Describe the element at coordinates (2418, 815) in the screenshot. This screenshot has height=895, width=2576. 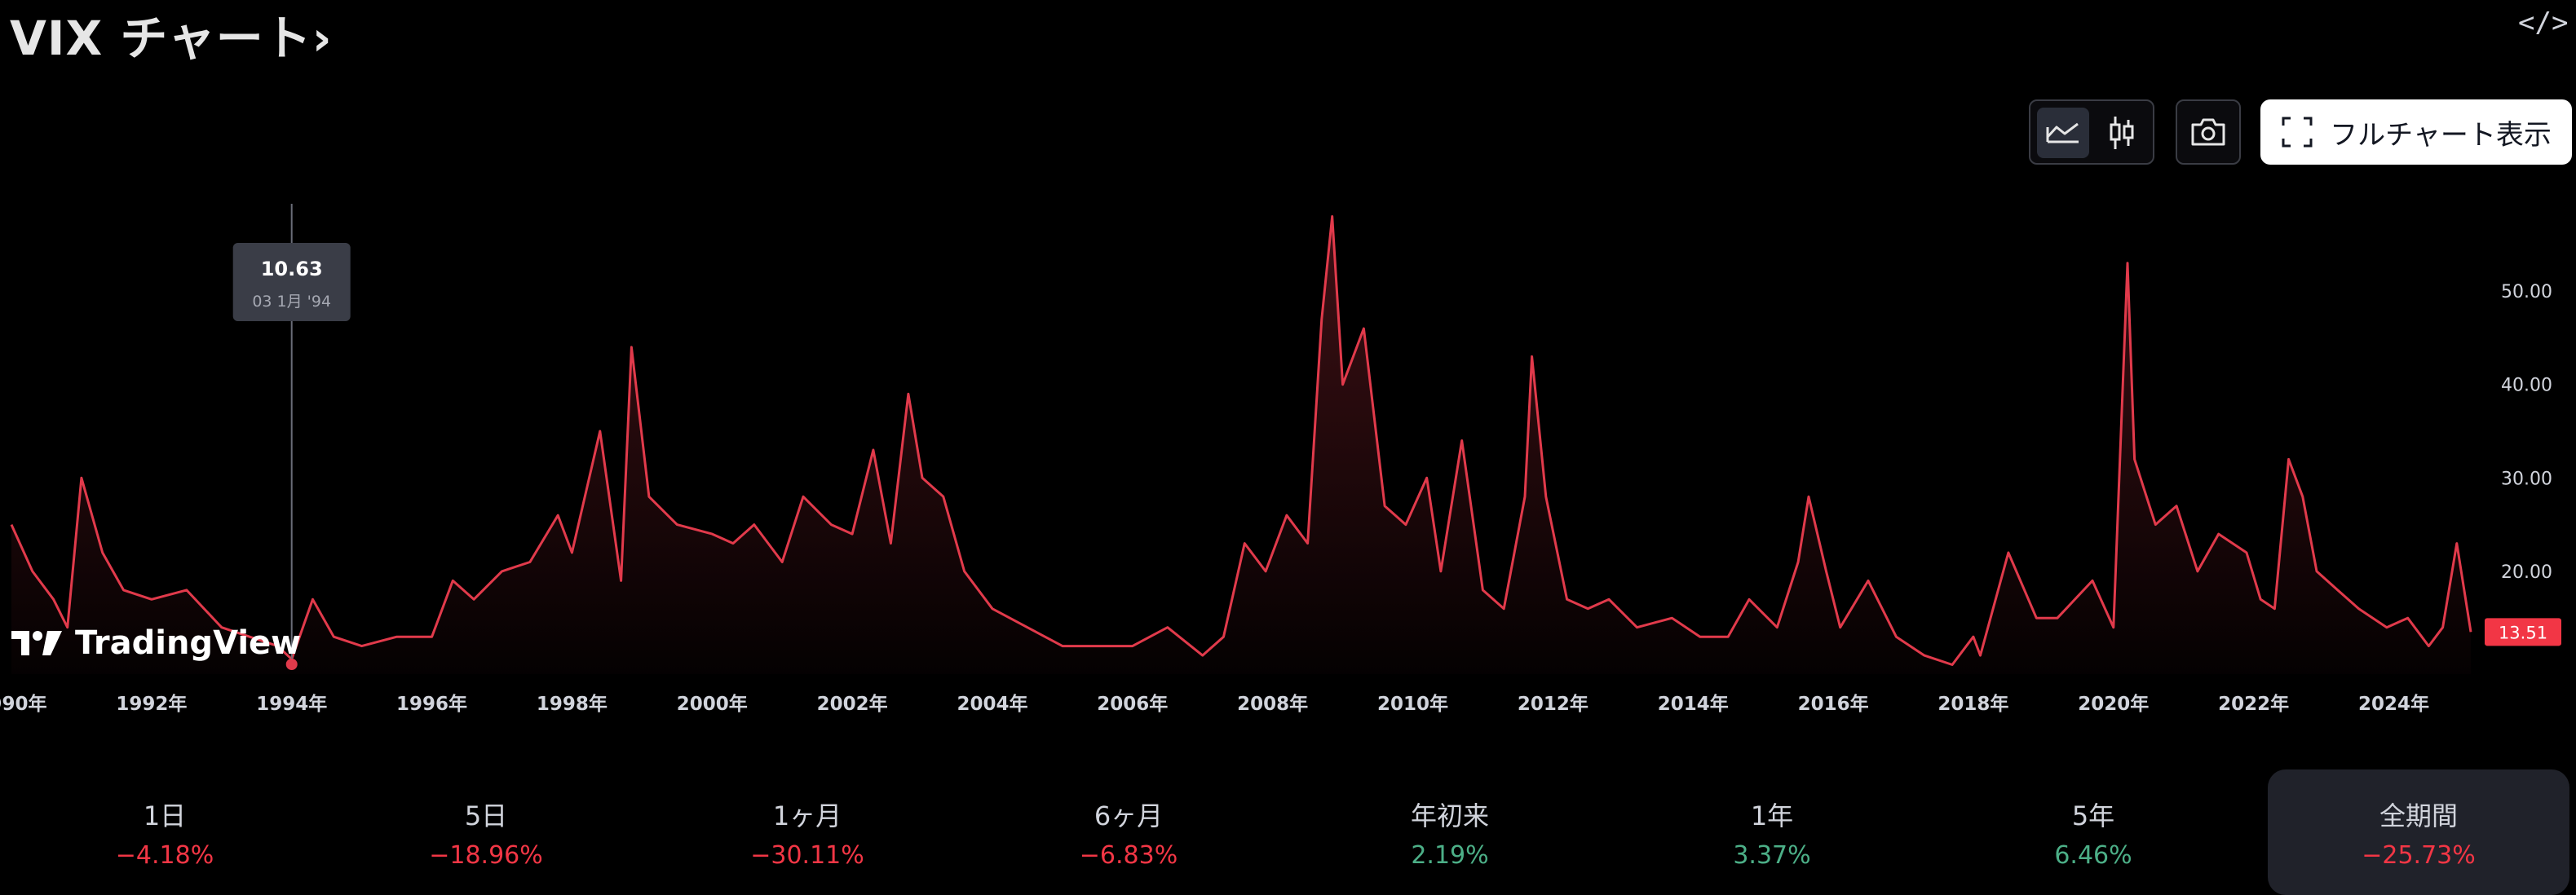
I see `period-label: 全期間` at that location.